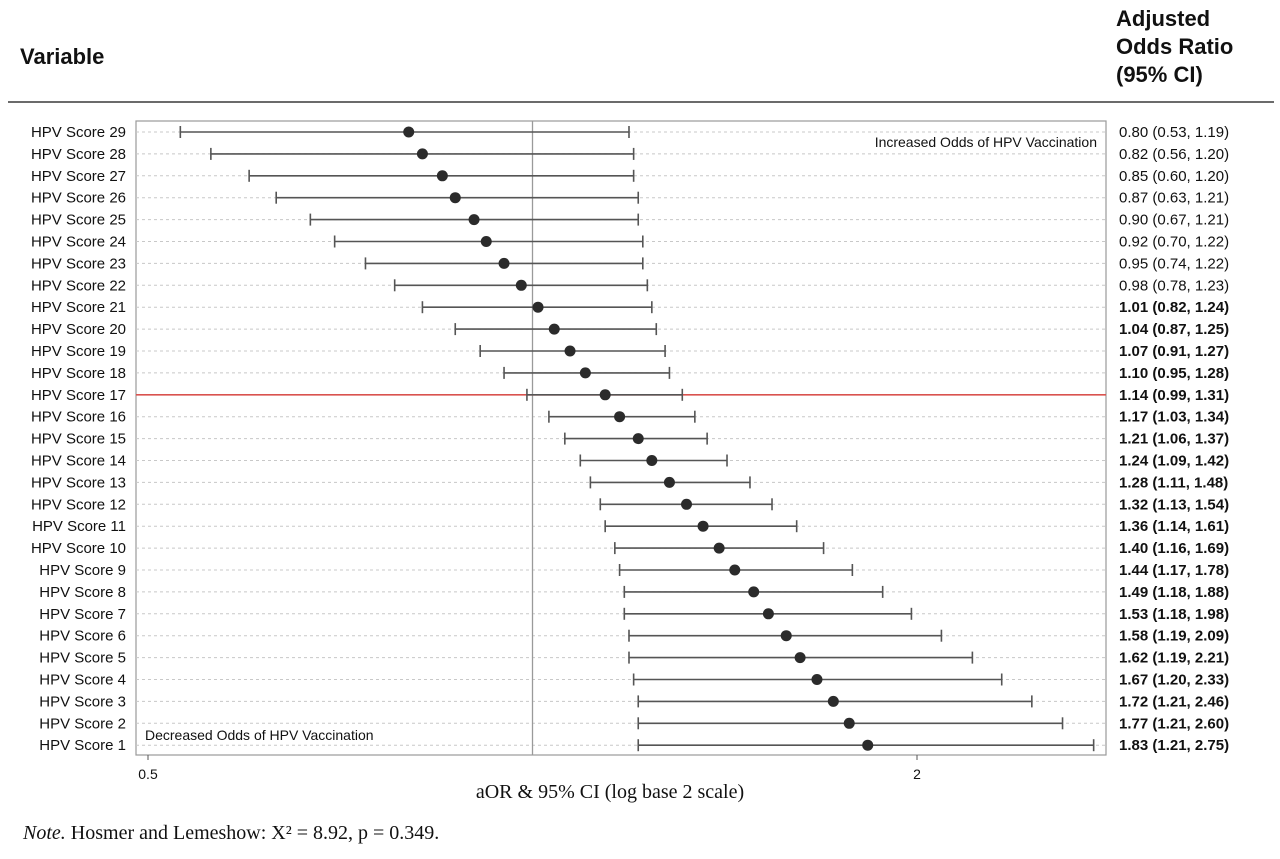 This screenshot has height=859, width=1280. Describe the element at coordinates (62, 56) in the screenshot. I see `variable-column-header: Variable` at that location.